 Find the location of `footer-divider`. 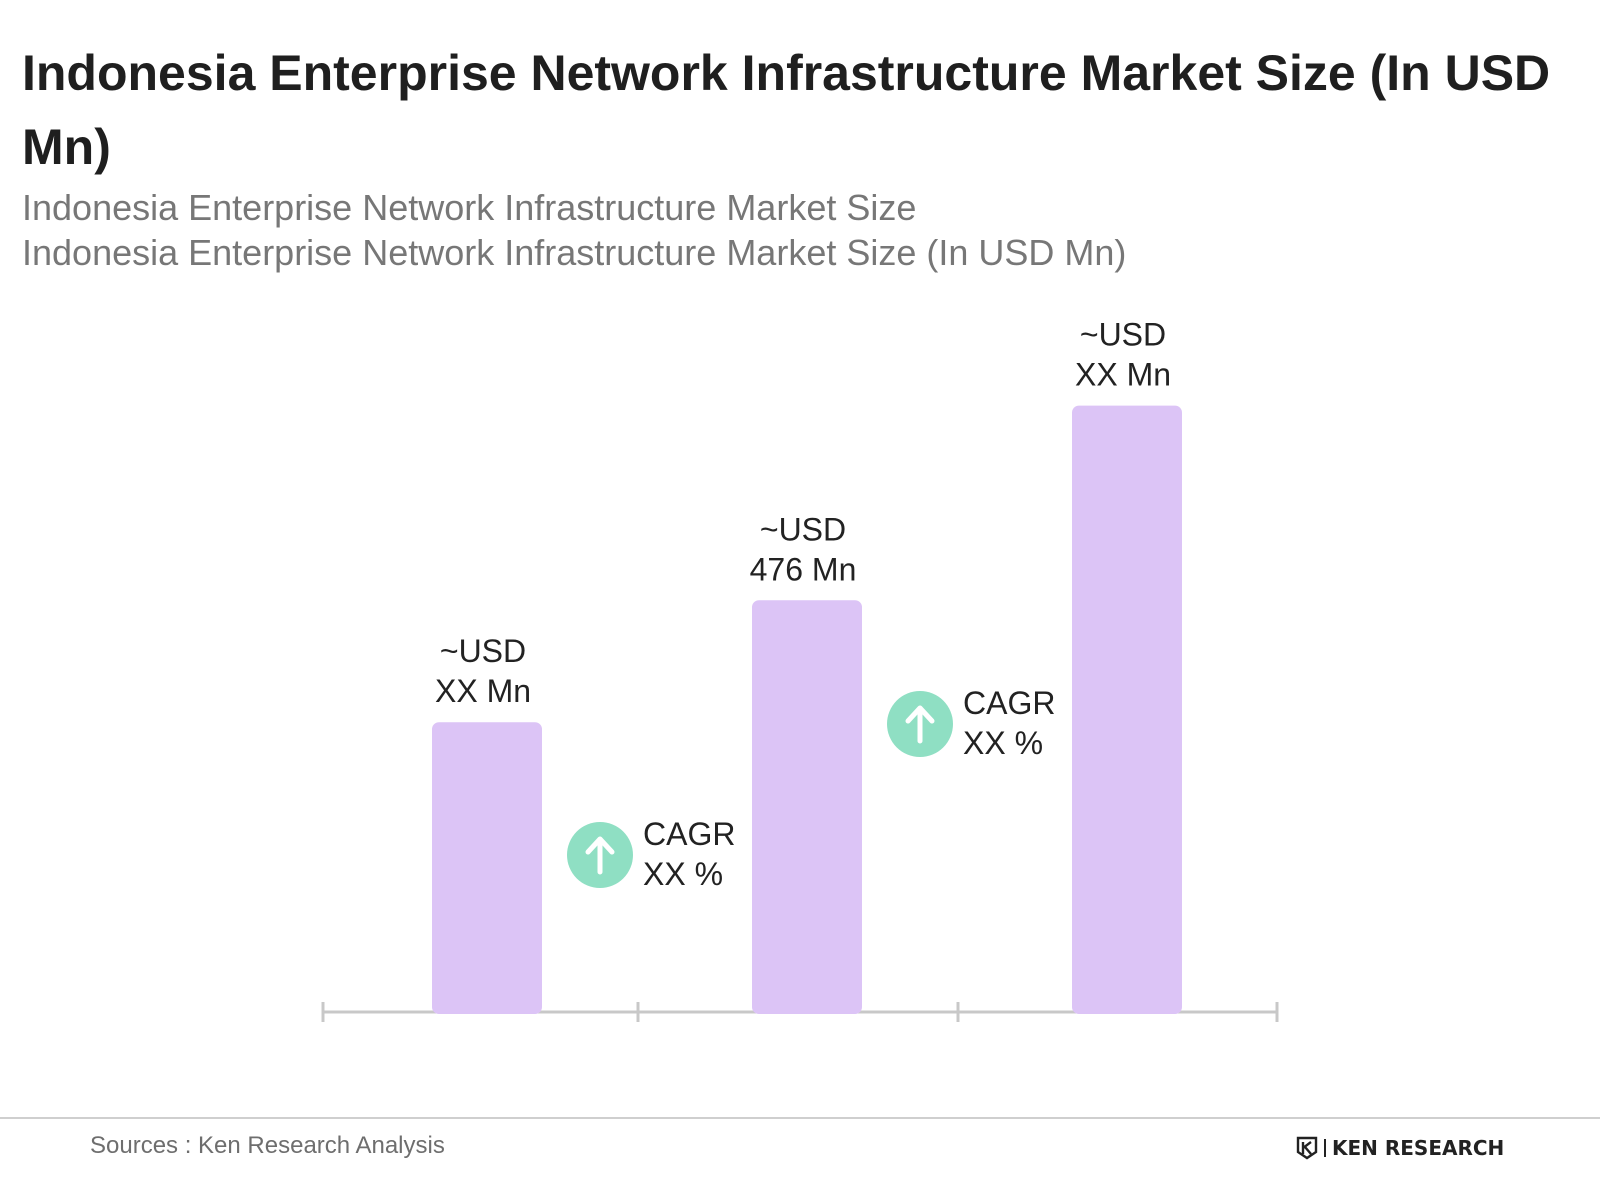

footer-divider is located at coordinates (800, 1118).